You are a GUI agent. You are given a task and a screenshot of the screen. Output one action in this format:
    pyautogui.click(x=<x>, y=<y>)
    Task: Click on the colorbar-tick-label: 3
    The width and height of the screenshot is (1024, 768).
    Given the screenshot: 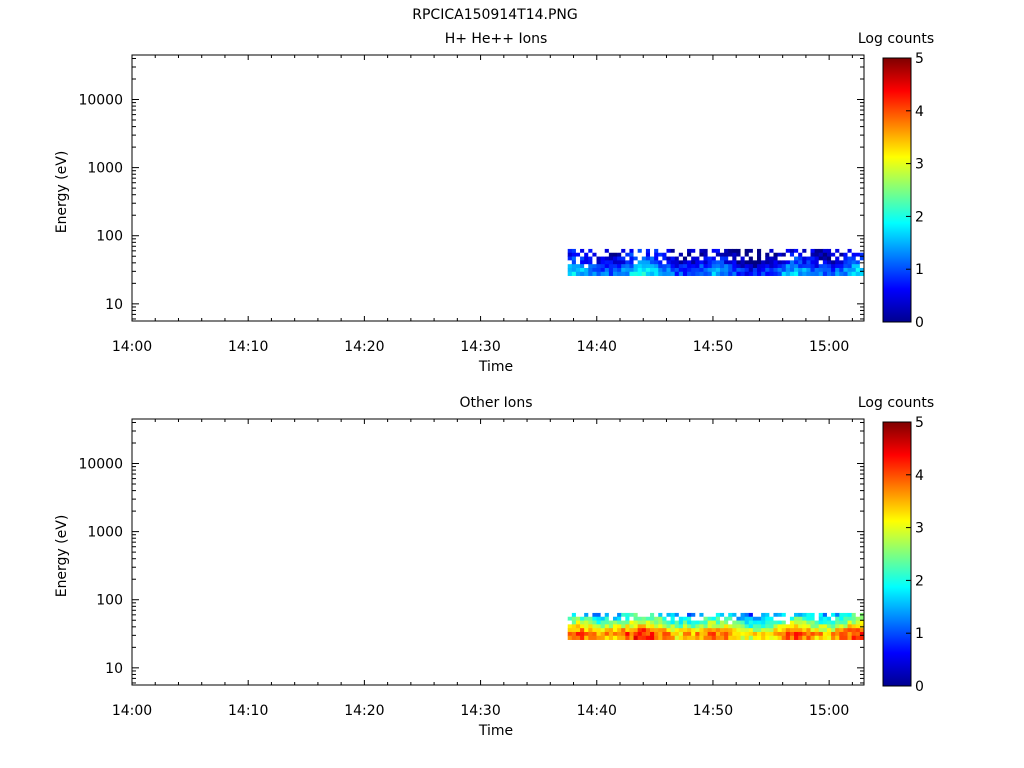 What is the action you would take?
    pyautogui.click(x=919, y=165)
    